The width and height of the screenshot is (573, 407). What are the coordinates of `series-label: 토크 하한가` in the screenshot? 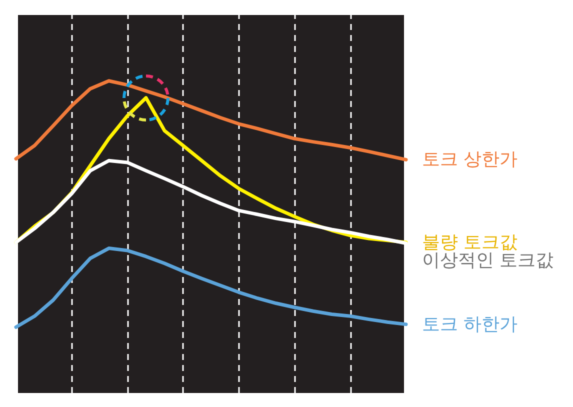 It's located at (470, 324).